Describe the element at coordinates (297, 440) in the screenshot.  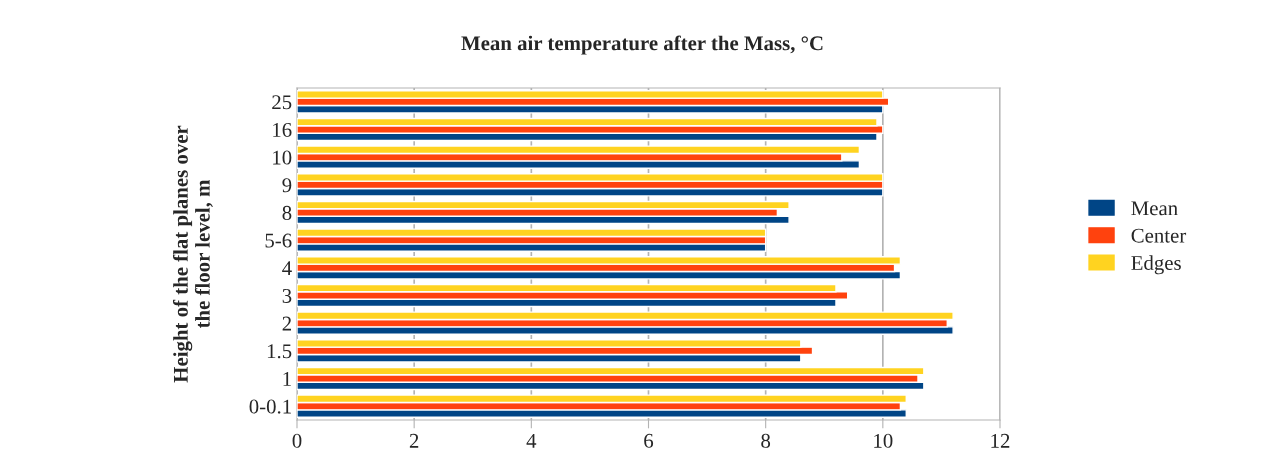
I see `x-tick-label: 0` at that location.